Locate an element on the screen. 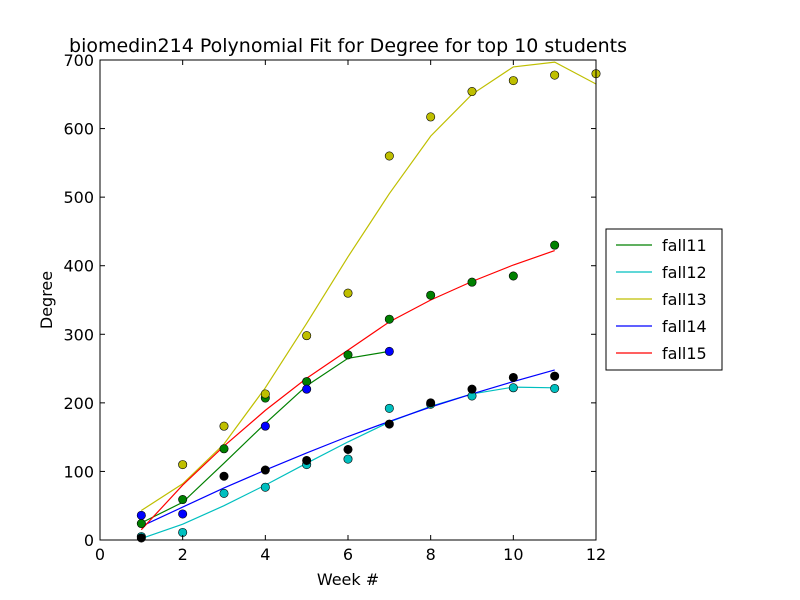 This screenshot has height=600, width=800. x-tick-label: 8 is located at coordinates (431, 554).